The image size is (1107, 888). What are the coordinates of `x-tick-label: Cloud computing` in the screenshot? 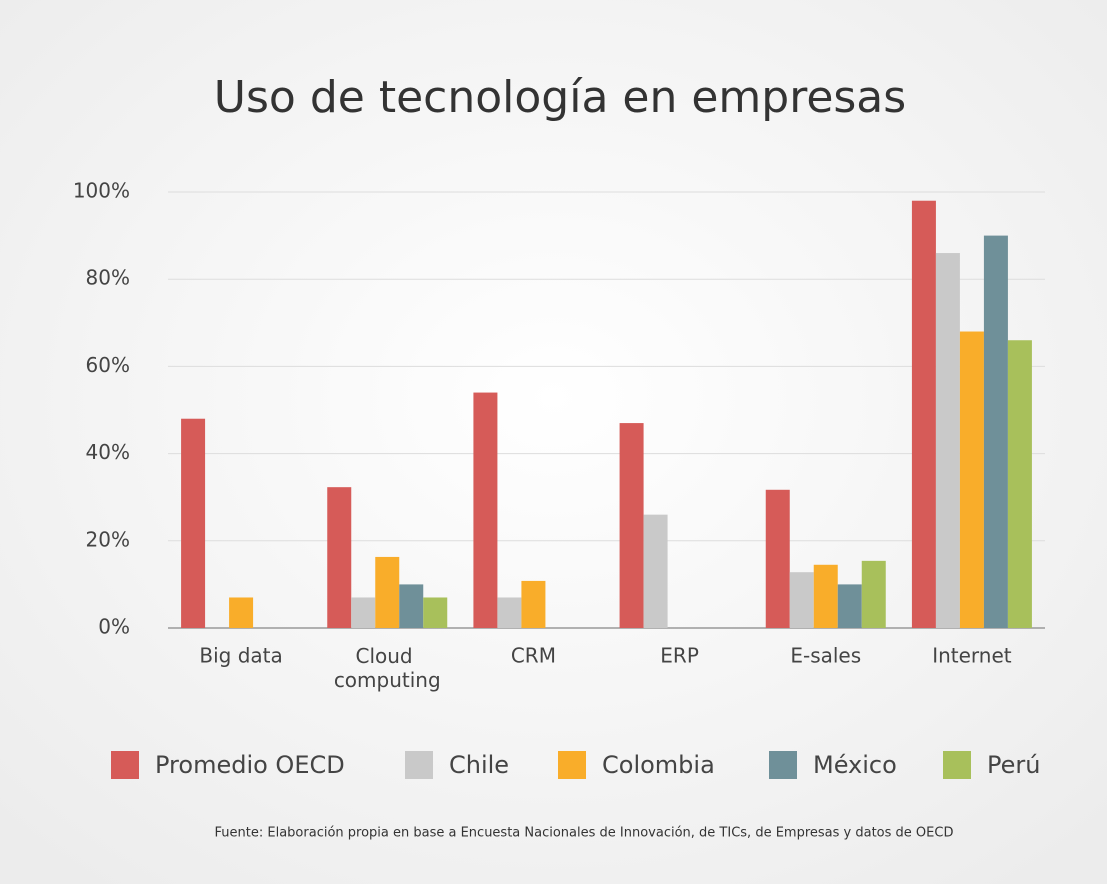 It's located at (387, 668).